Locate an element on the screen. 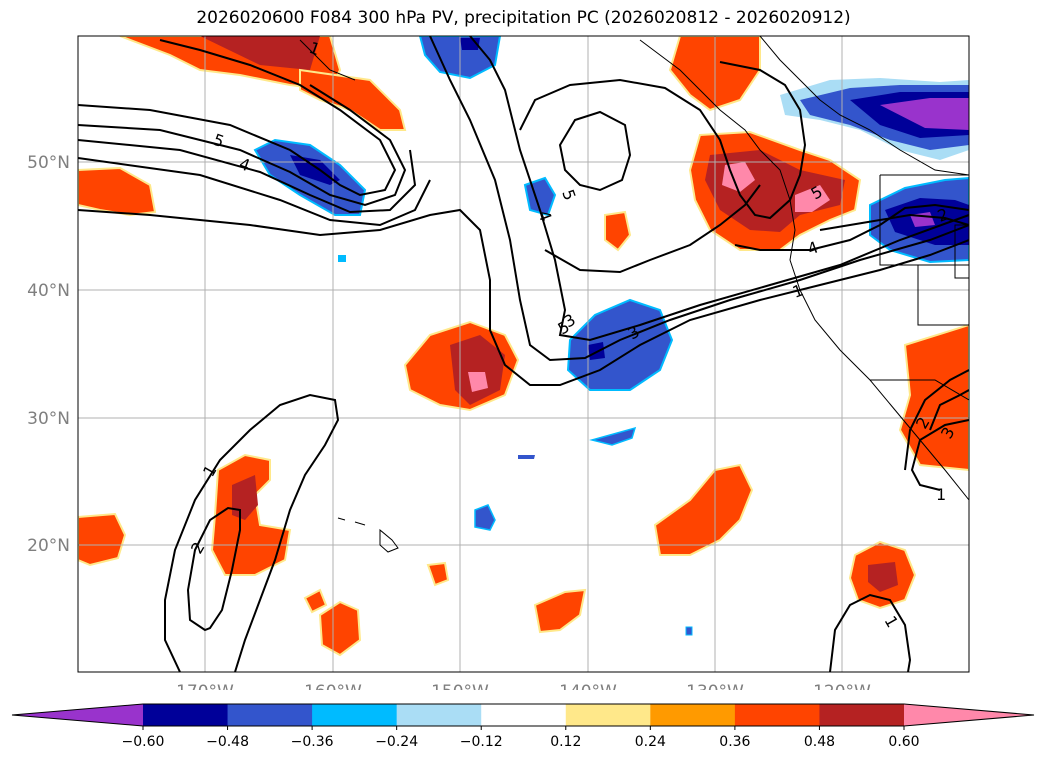 Image resolution: width=1047 pixels, height=765 pixels. colorbar-tick-label: 0.36 is located at coordinates (734, 742).